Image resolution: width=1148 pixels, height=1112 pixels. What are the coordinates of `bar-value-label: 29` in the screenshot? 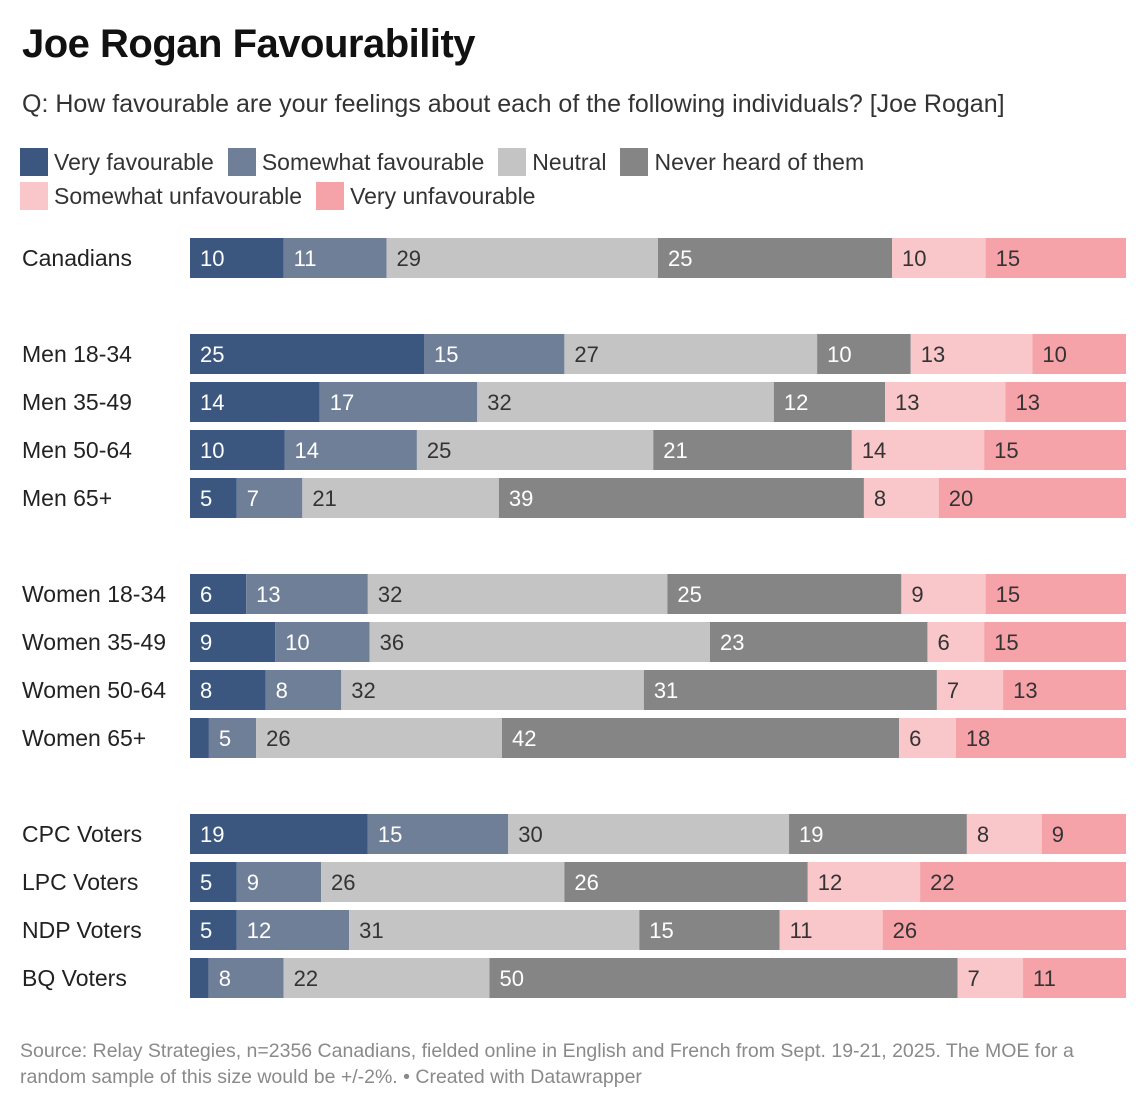 It's located at (409, 258).